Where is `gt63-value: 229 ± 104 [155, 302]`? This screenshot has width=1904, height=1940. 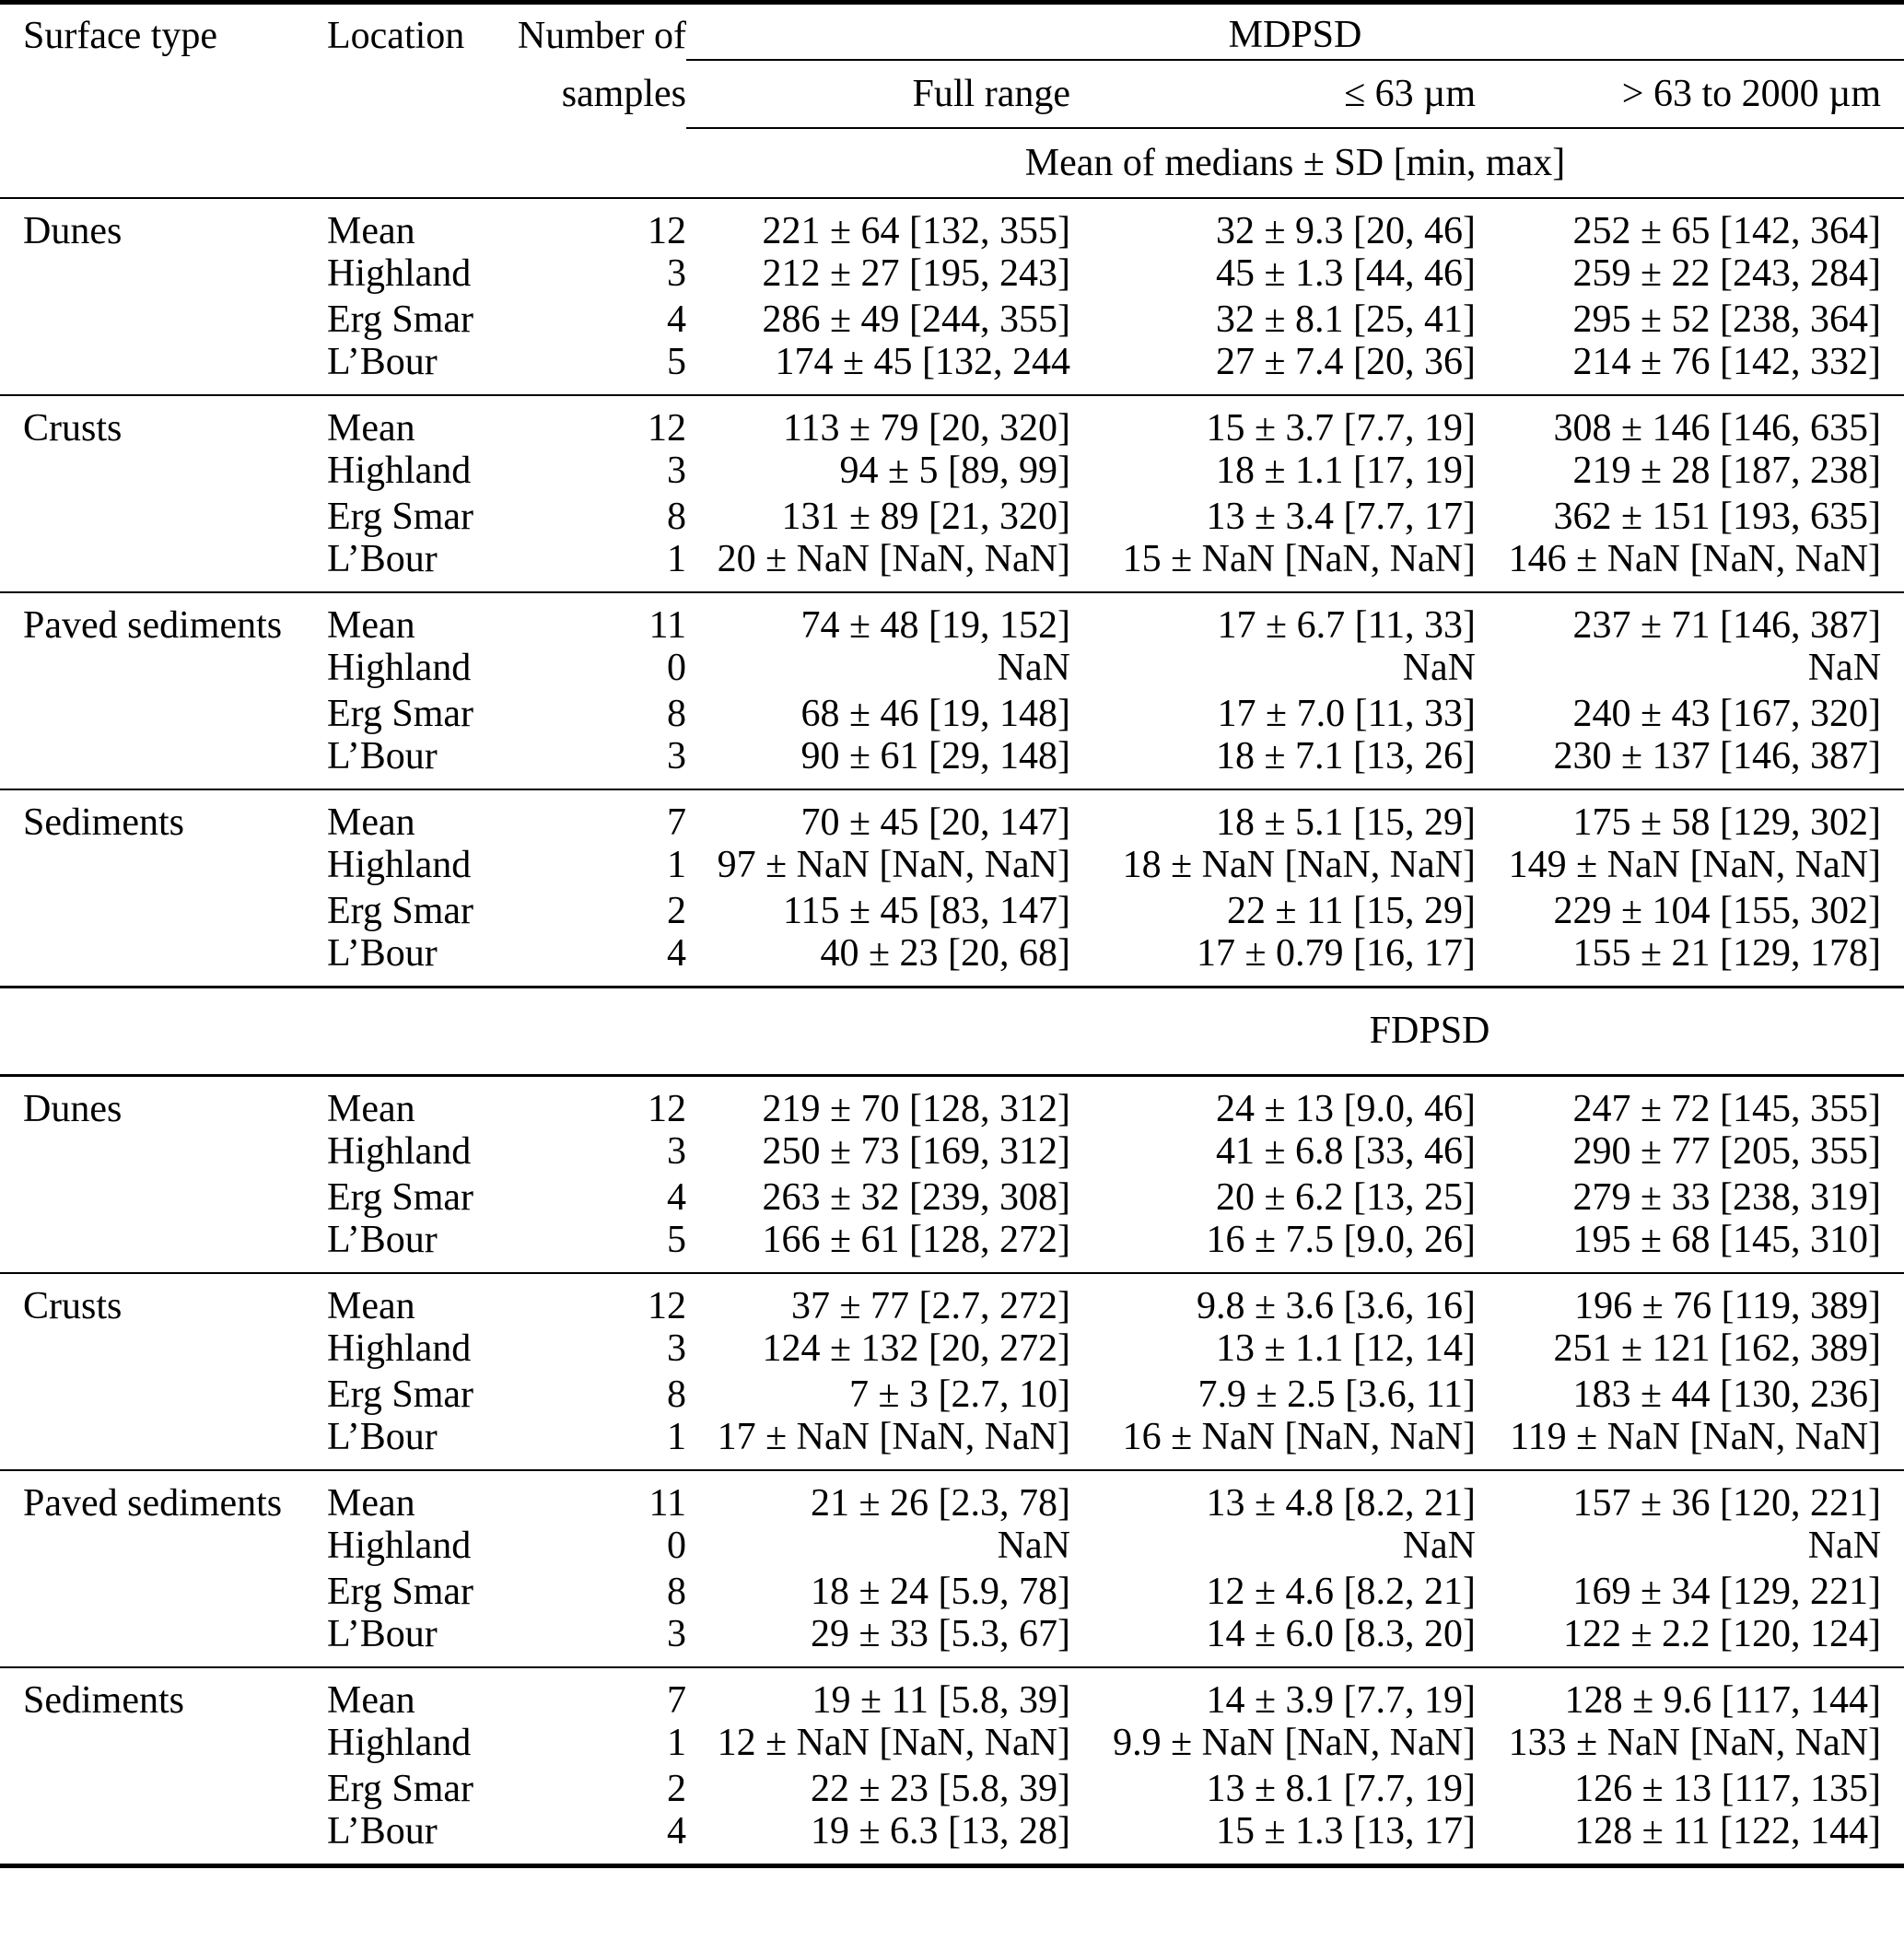 gt63-value: 229 ± 104 [155, 302] is located at coordinates (1717, 910).